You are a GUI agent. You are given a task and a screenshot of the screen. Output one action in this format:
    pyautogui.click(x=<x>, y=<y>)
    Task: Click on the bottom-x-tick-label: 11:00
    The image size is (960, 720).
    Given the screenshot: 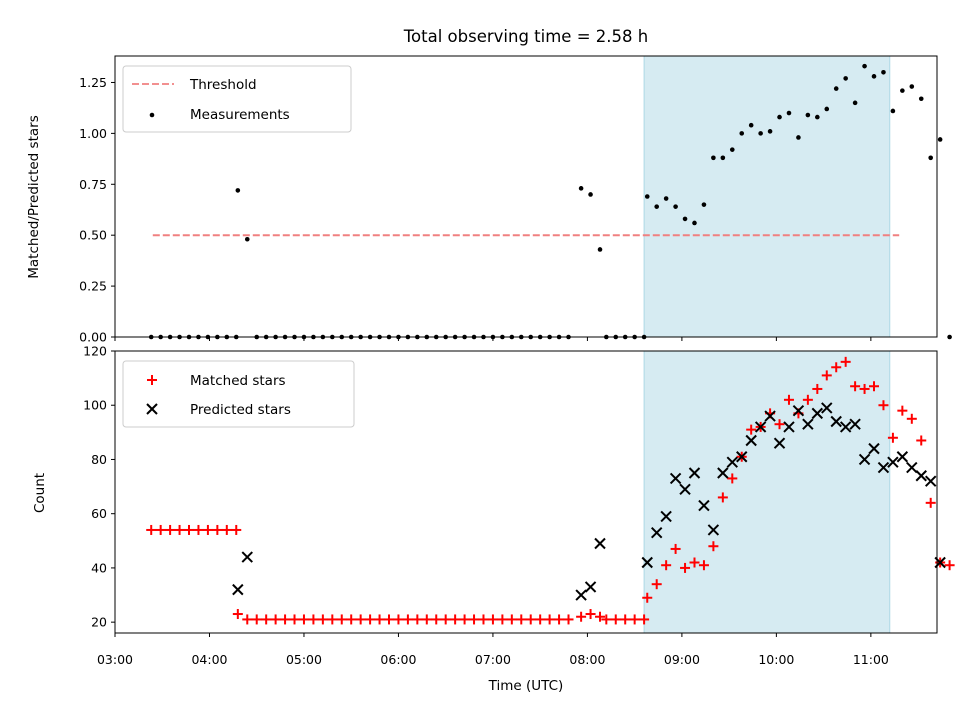 What is the action you would take?
    pyautogui.click(x=871, y=659)
    